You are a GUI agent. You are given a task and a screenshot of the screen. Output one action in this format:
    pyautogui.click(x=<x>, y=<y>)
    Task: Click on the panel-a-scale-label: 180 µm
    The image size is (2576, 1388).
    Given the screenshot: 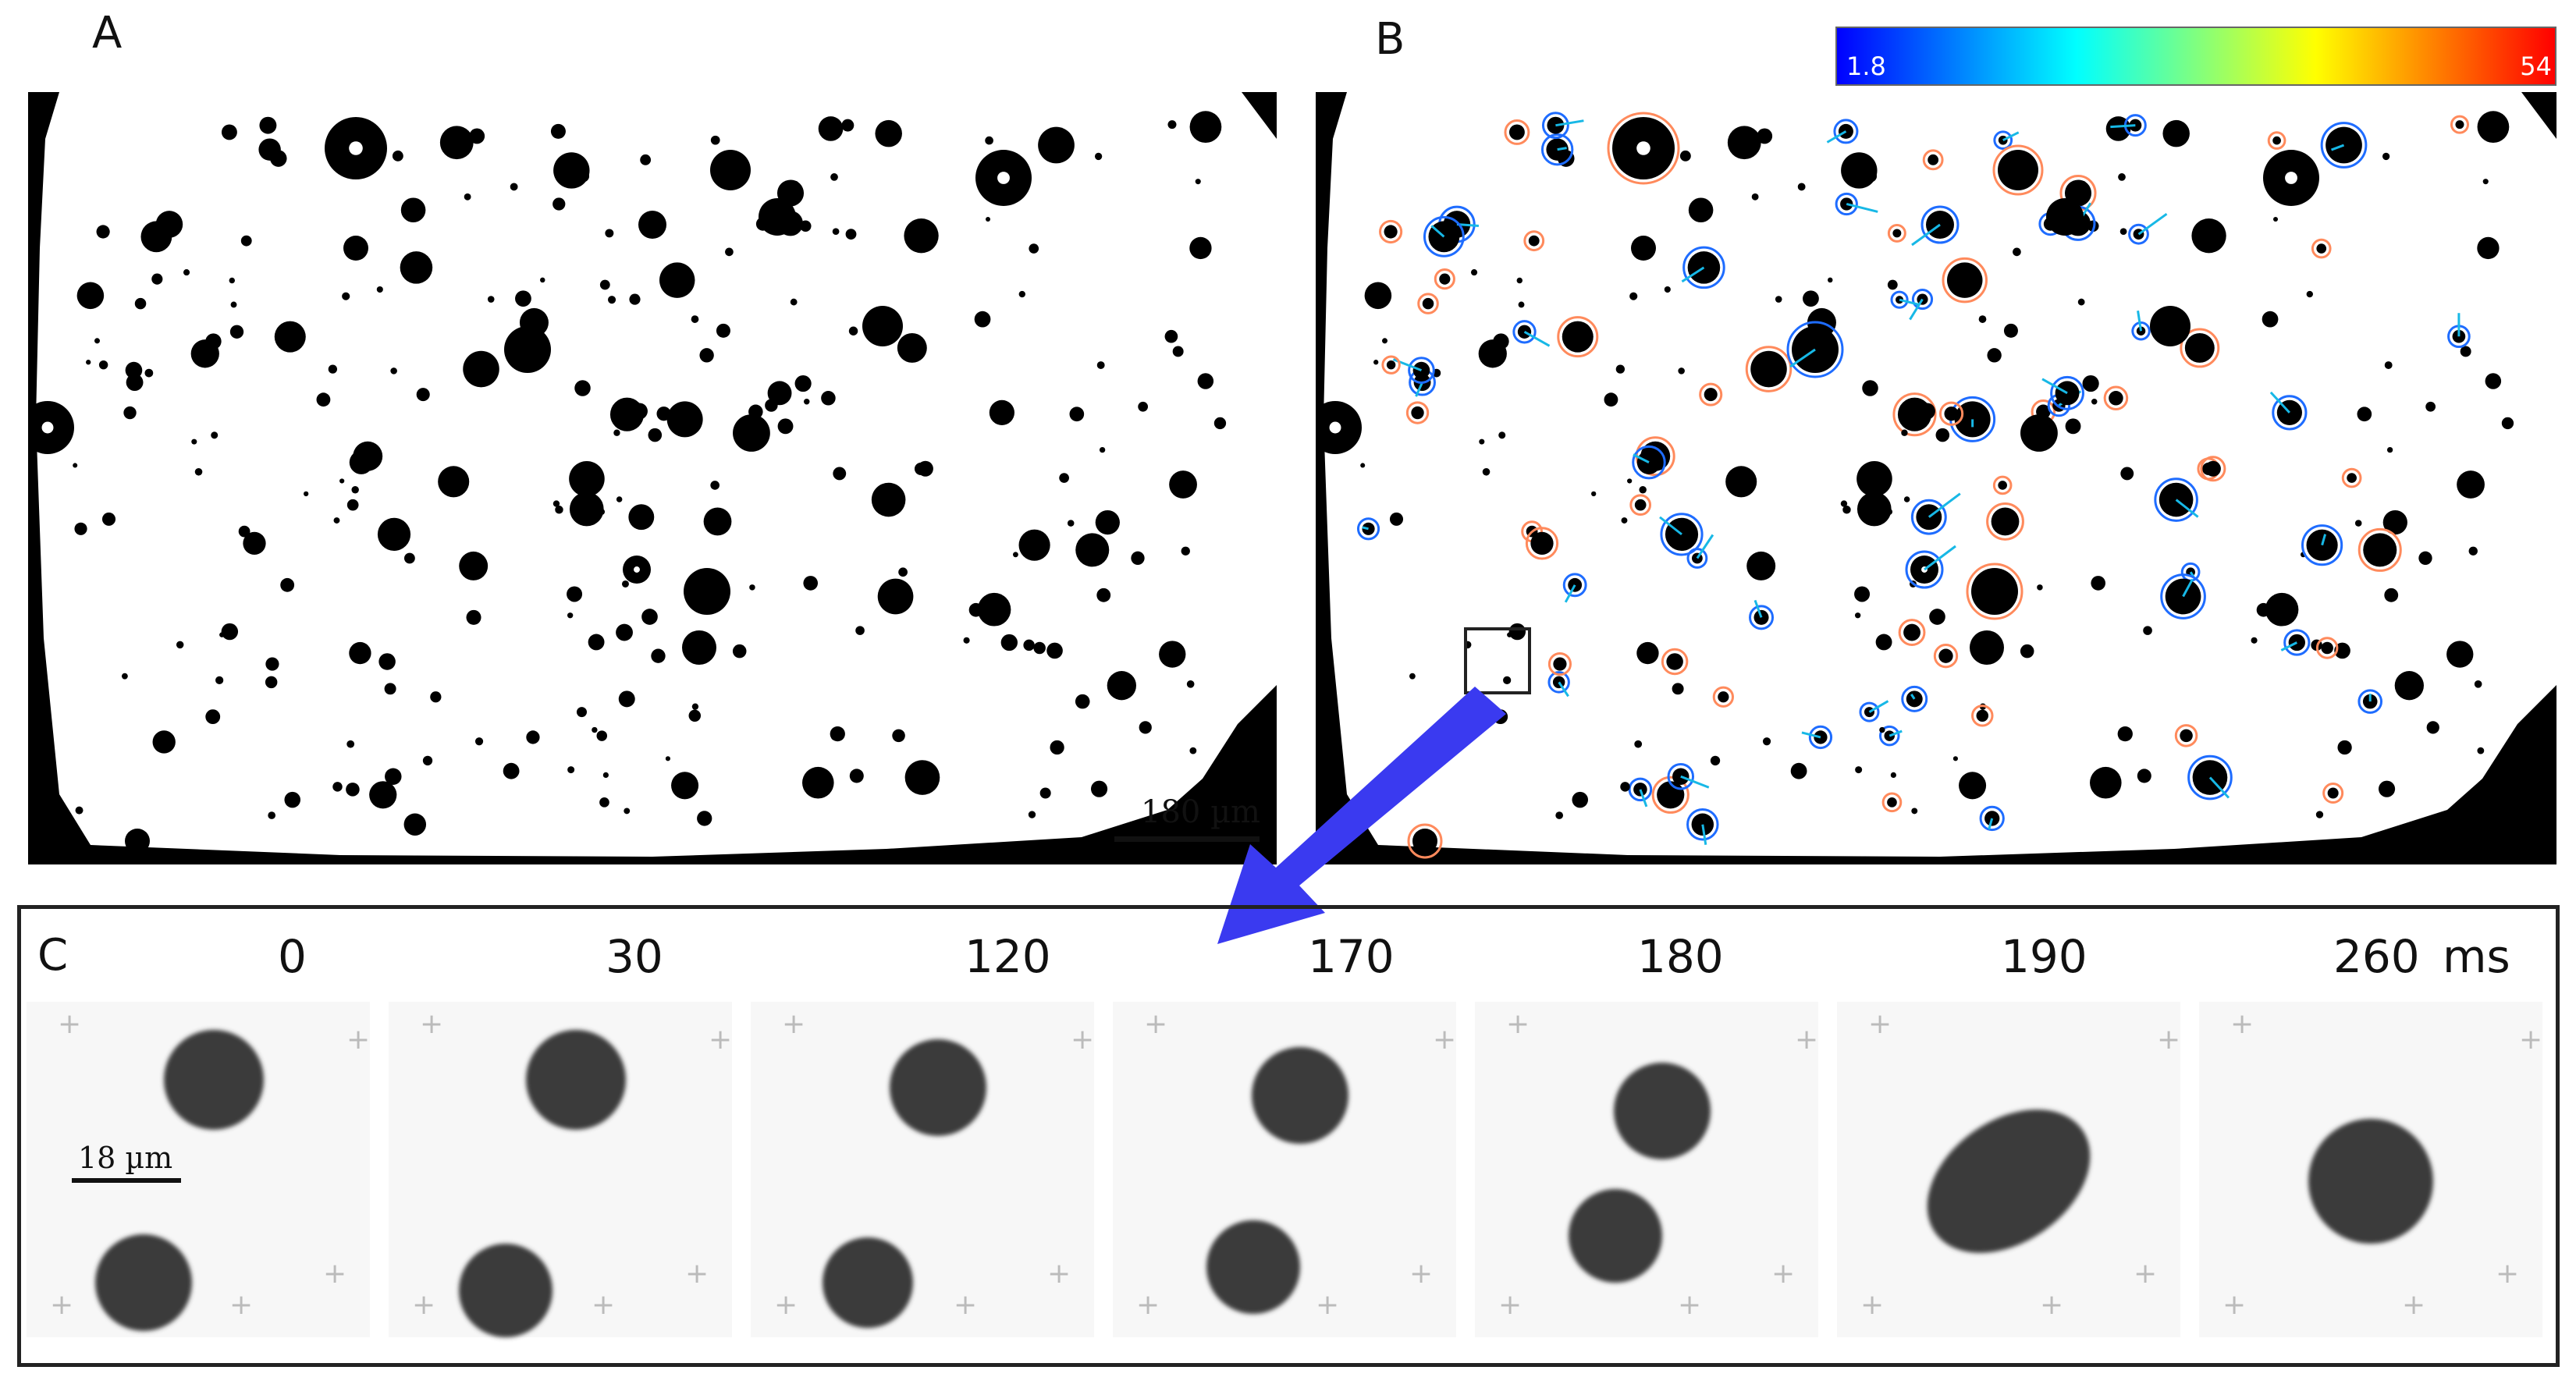 What is the action you would take?
    pyautogui.click(x=1201, y=812)
    